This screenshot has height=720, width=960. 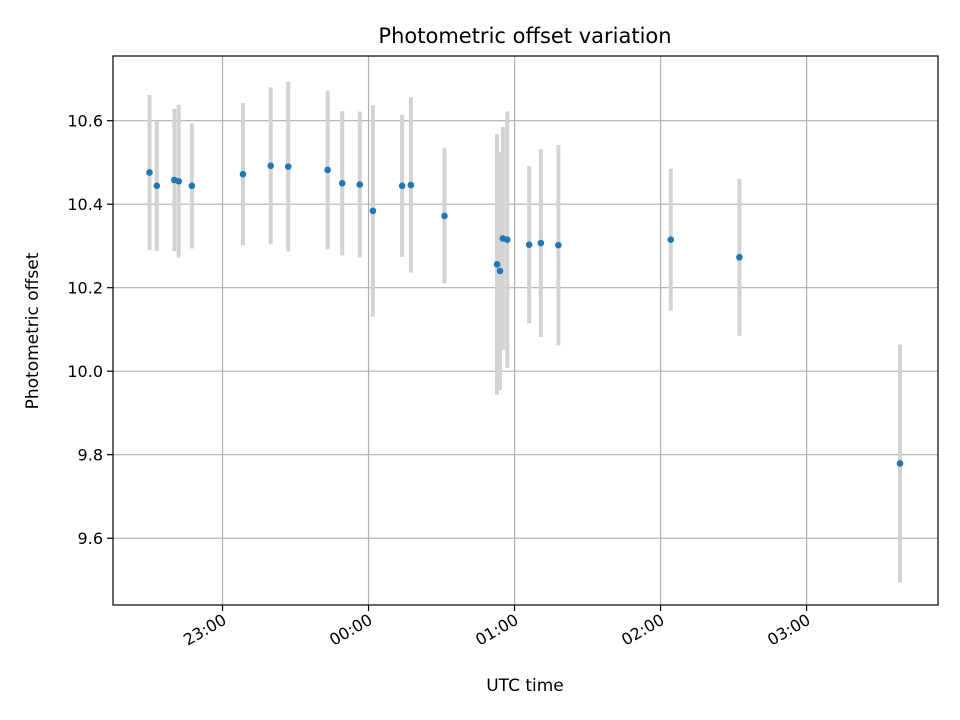 I want to click on y-axis-label: Photometric offset, so click(x=33, y=330).